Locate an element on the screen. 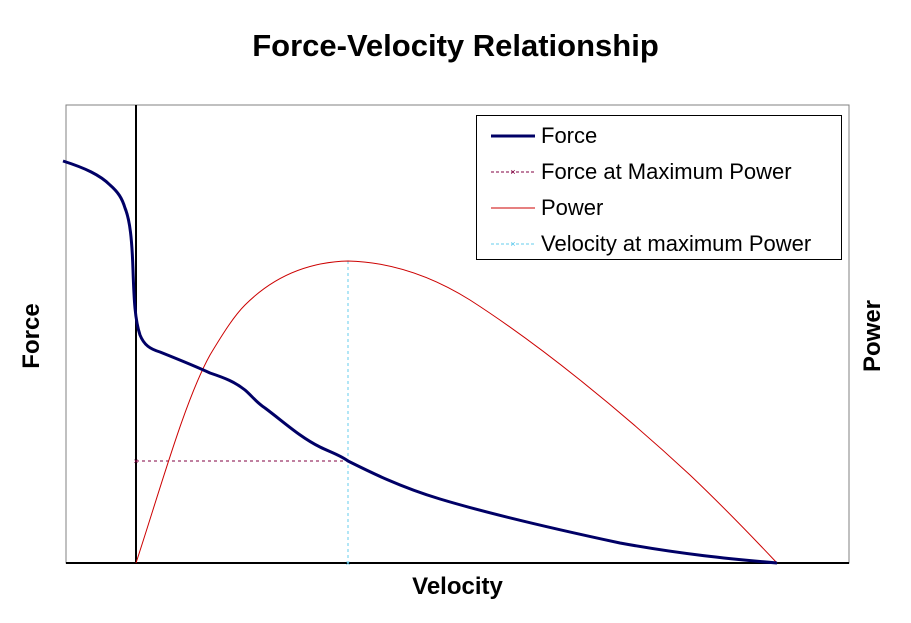 Image resolution: width=911 pixels, height=623 pixels. y-axis-label-force: Force is located at coordinates (31, 336).